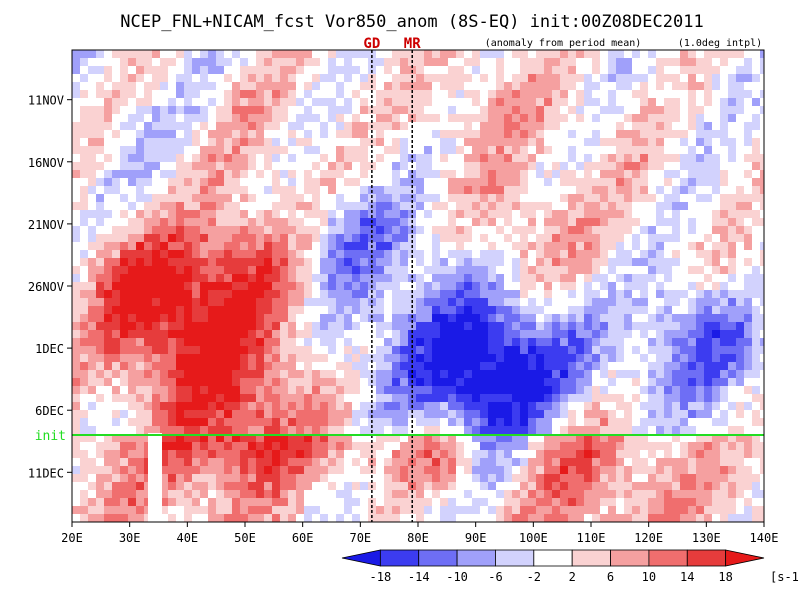  I want to click on colorbar-level-label: -6, so click(495, 577).